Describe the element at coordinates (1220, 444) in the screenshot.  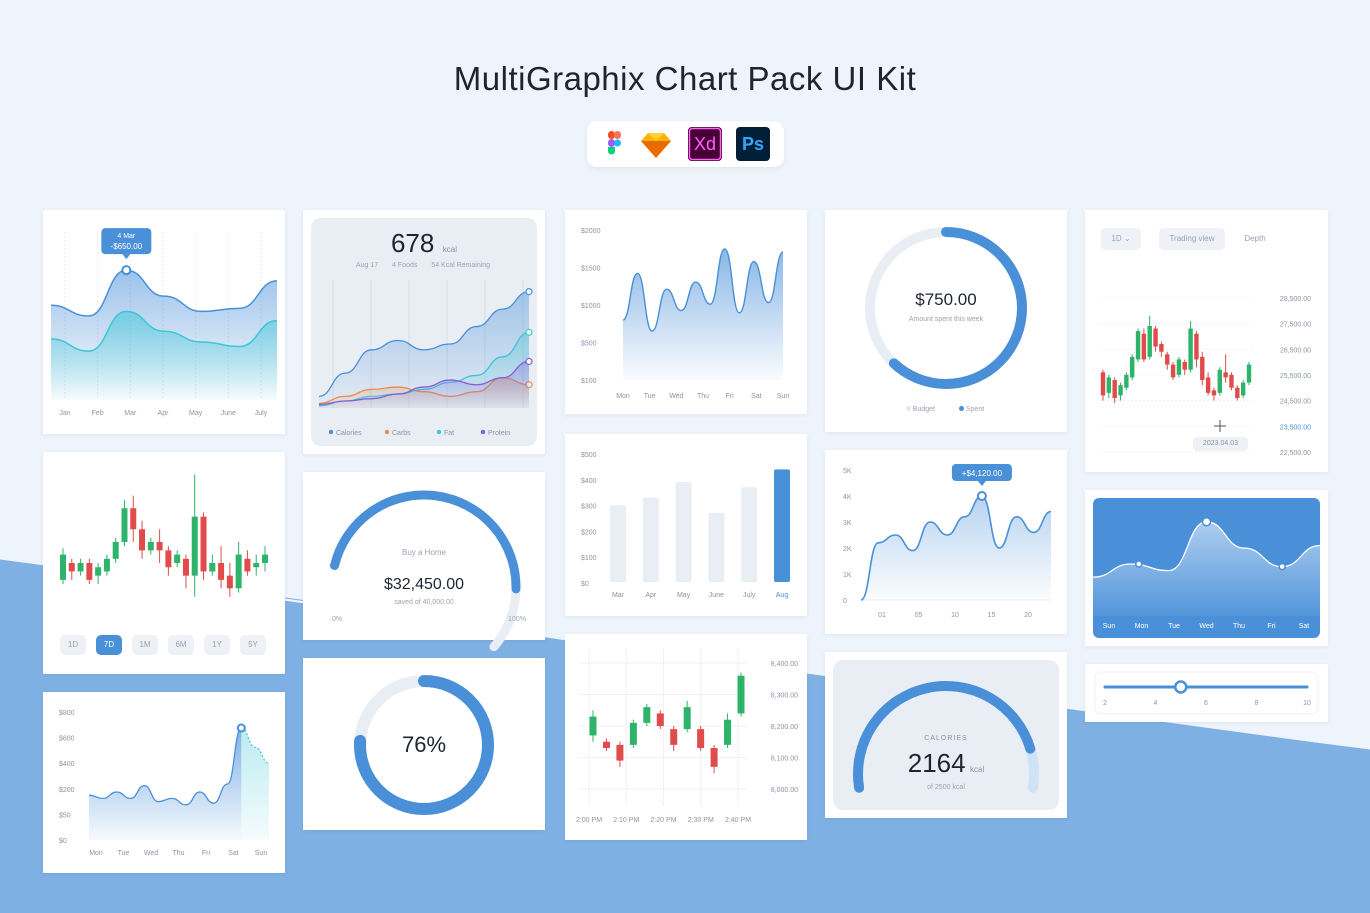
I see `date-label: 2023.04.03` at that location.